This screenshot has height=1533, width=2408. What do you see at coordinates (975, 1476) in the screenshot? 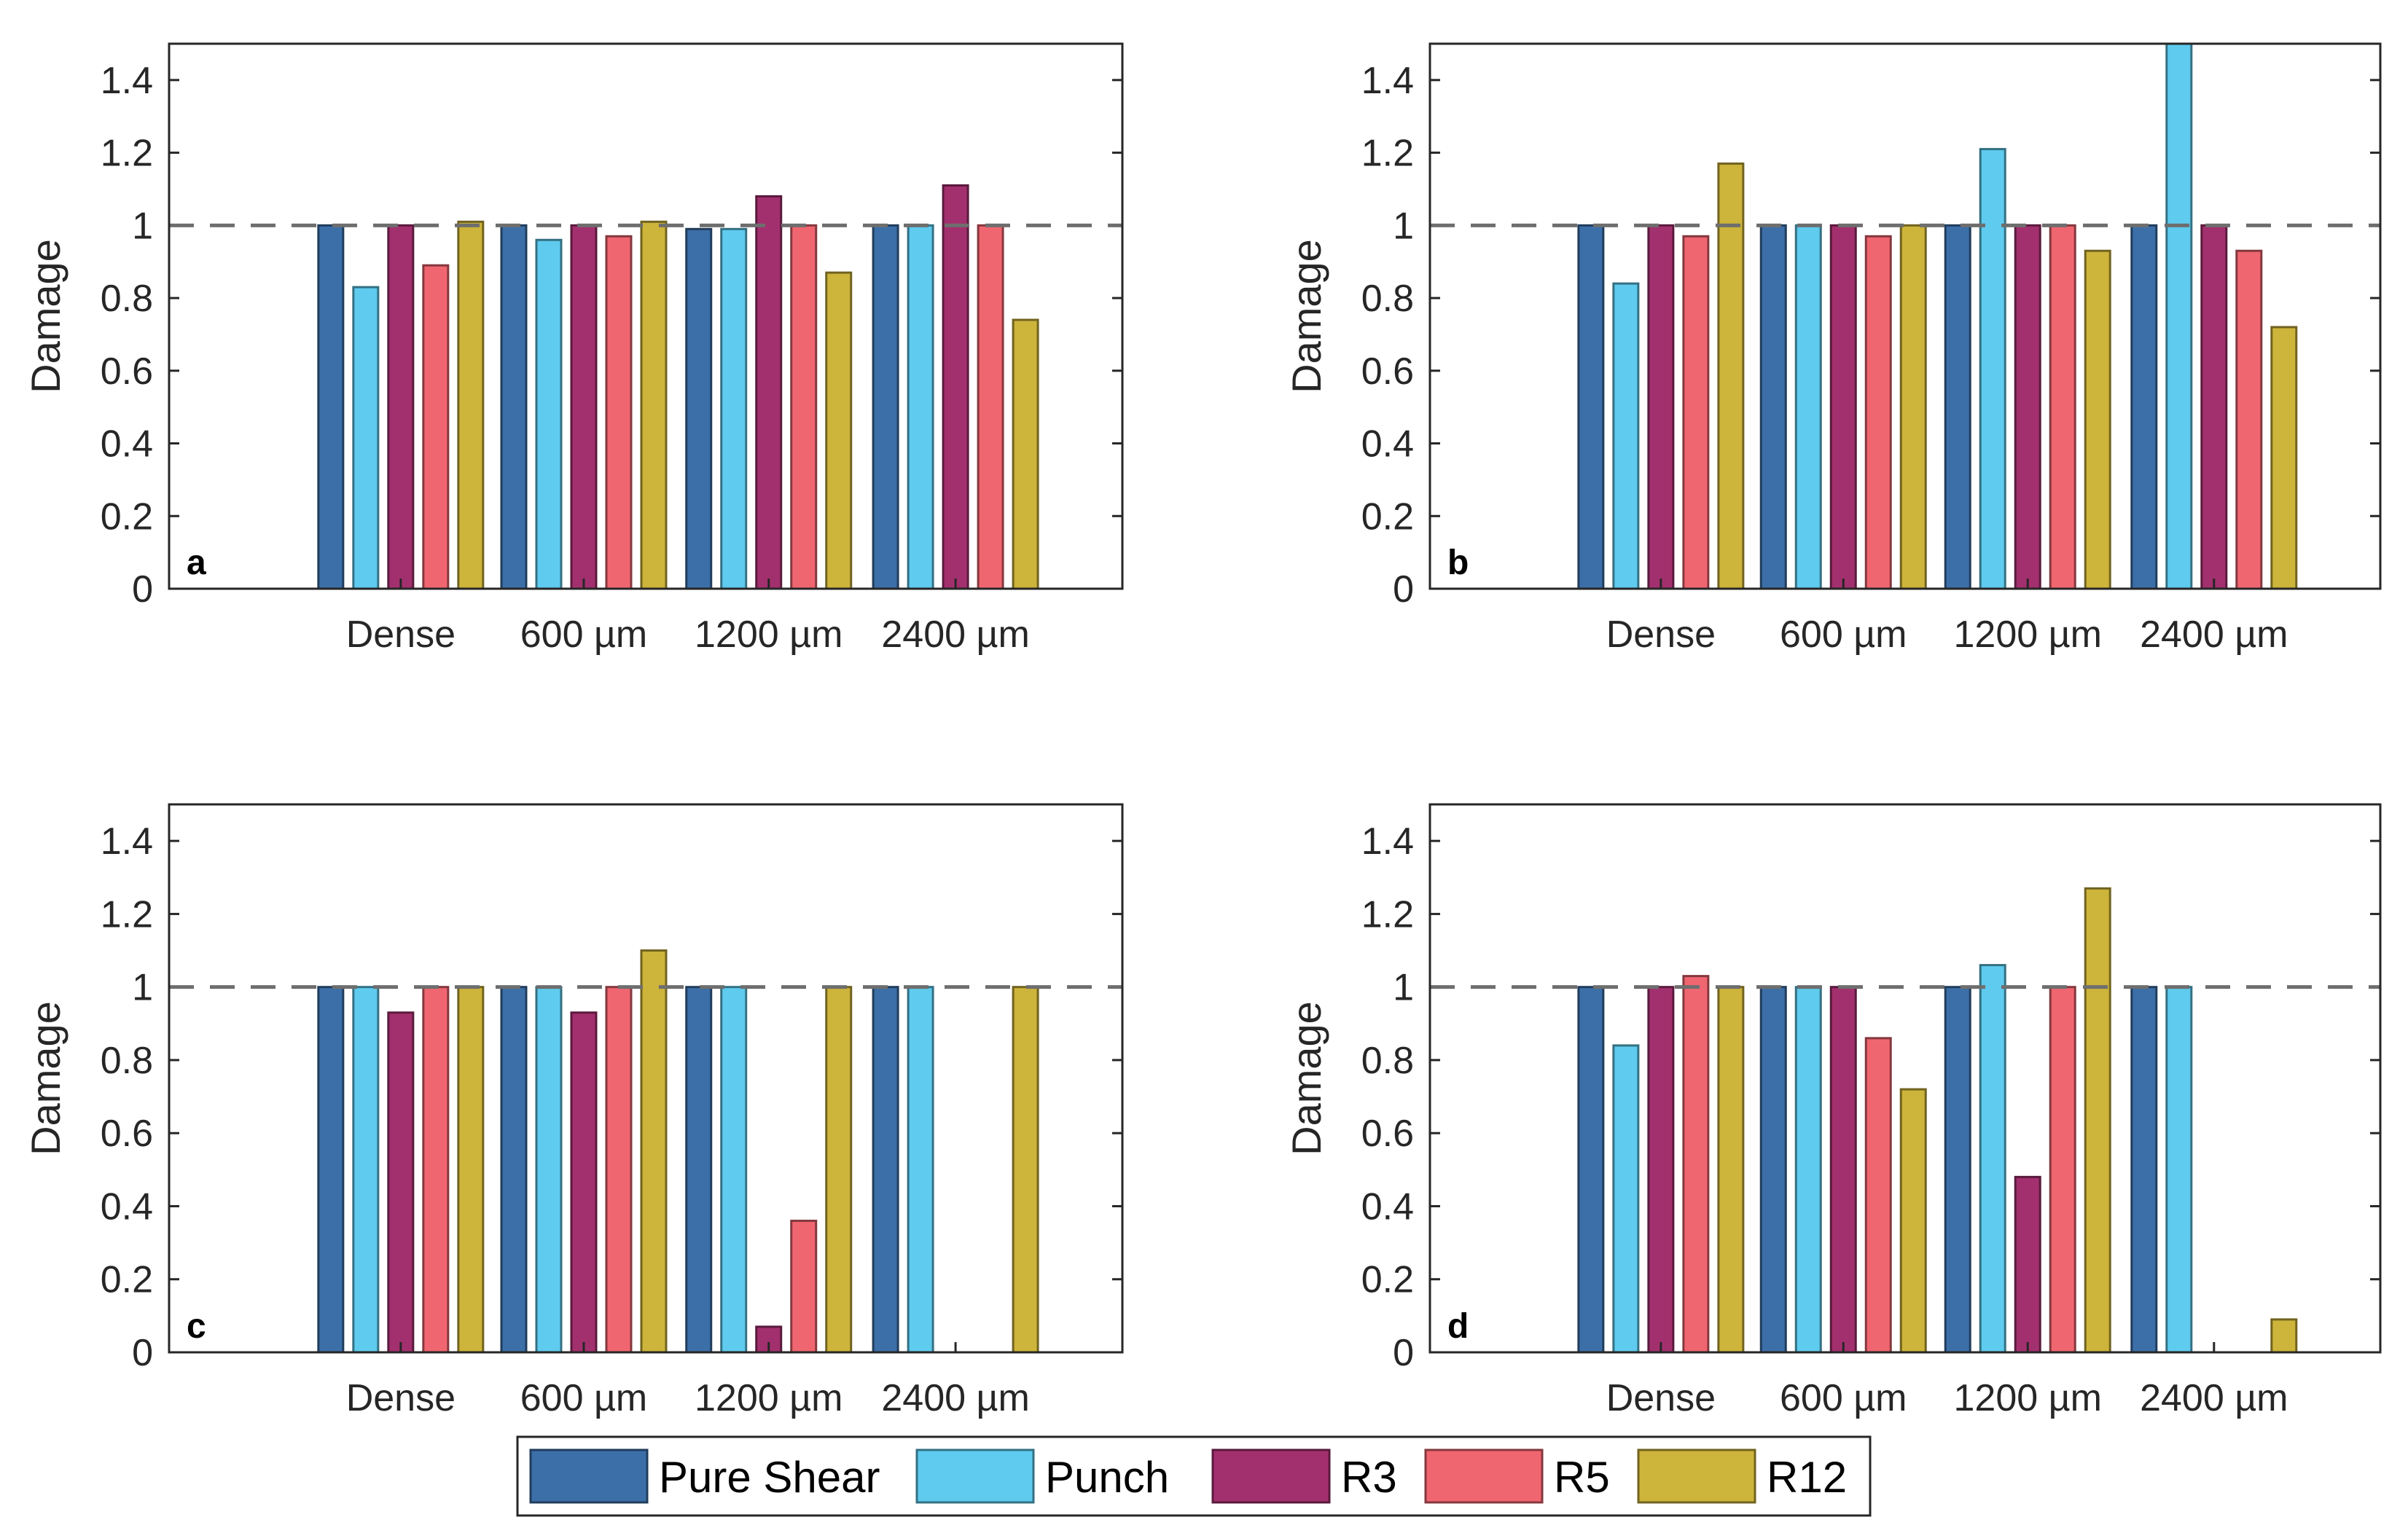
I see `legend-swatch-punch` at bounding box center [975, 1476].